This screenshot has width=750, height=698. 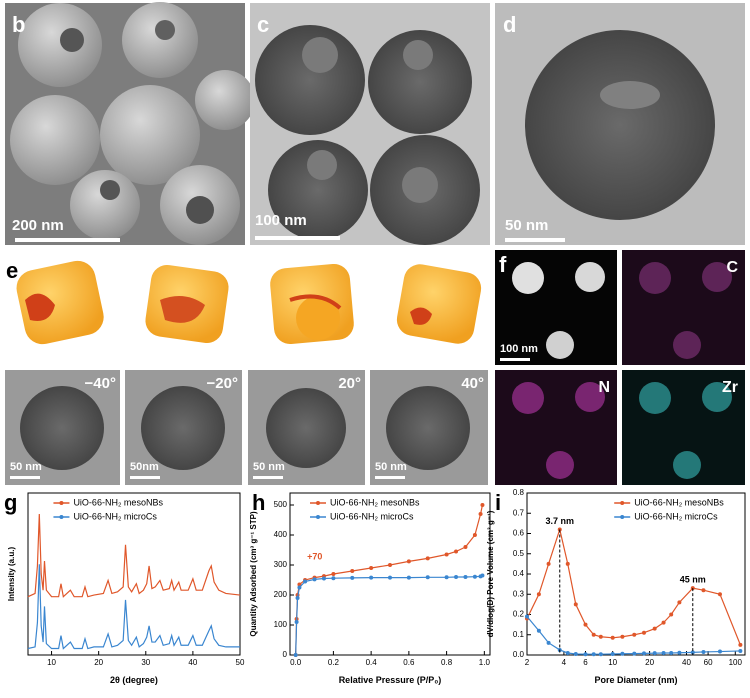 I want to click on y-tick-label: 400, so click(x=281, y=534).